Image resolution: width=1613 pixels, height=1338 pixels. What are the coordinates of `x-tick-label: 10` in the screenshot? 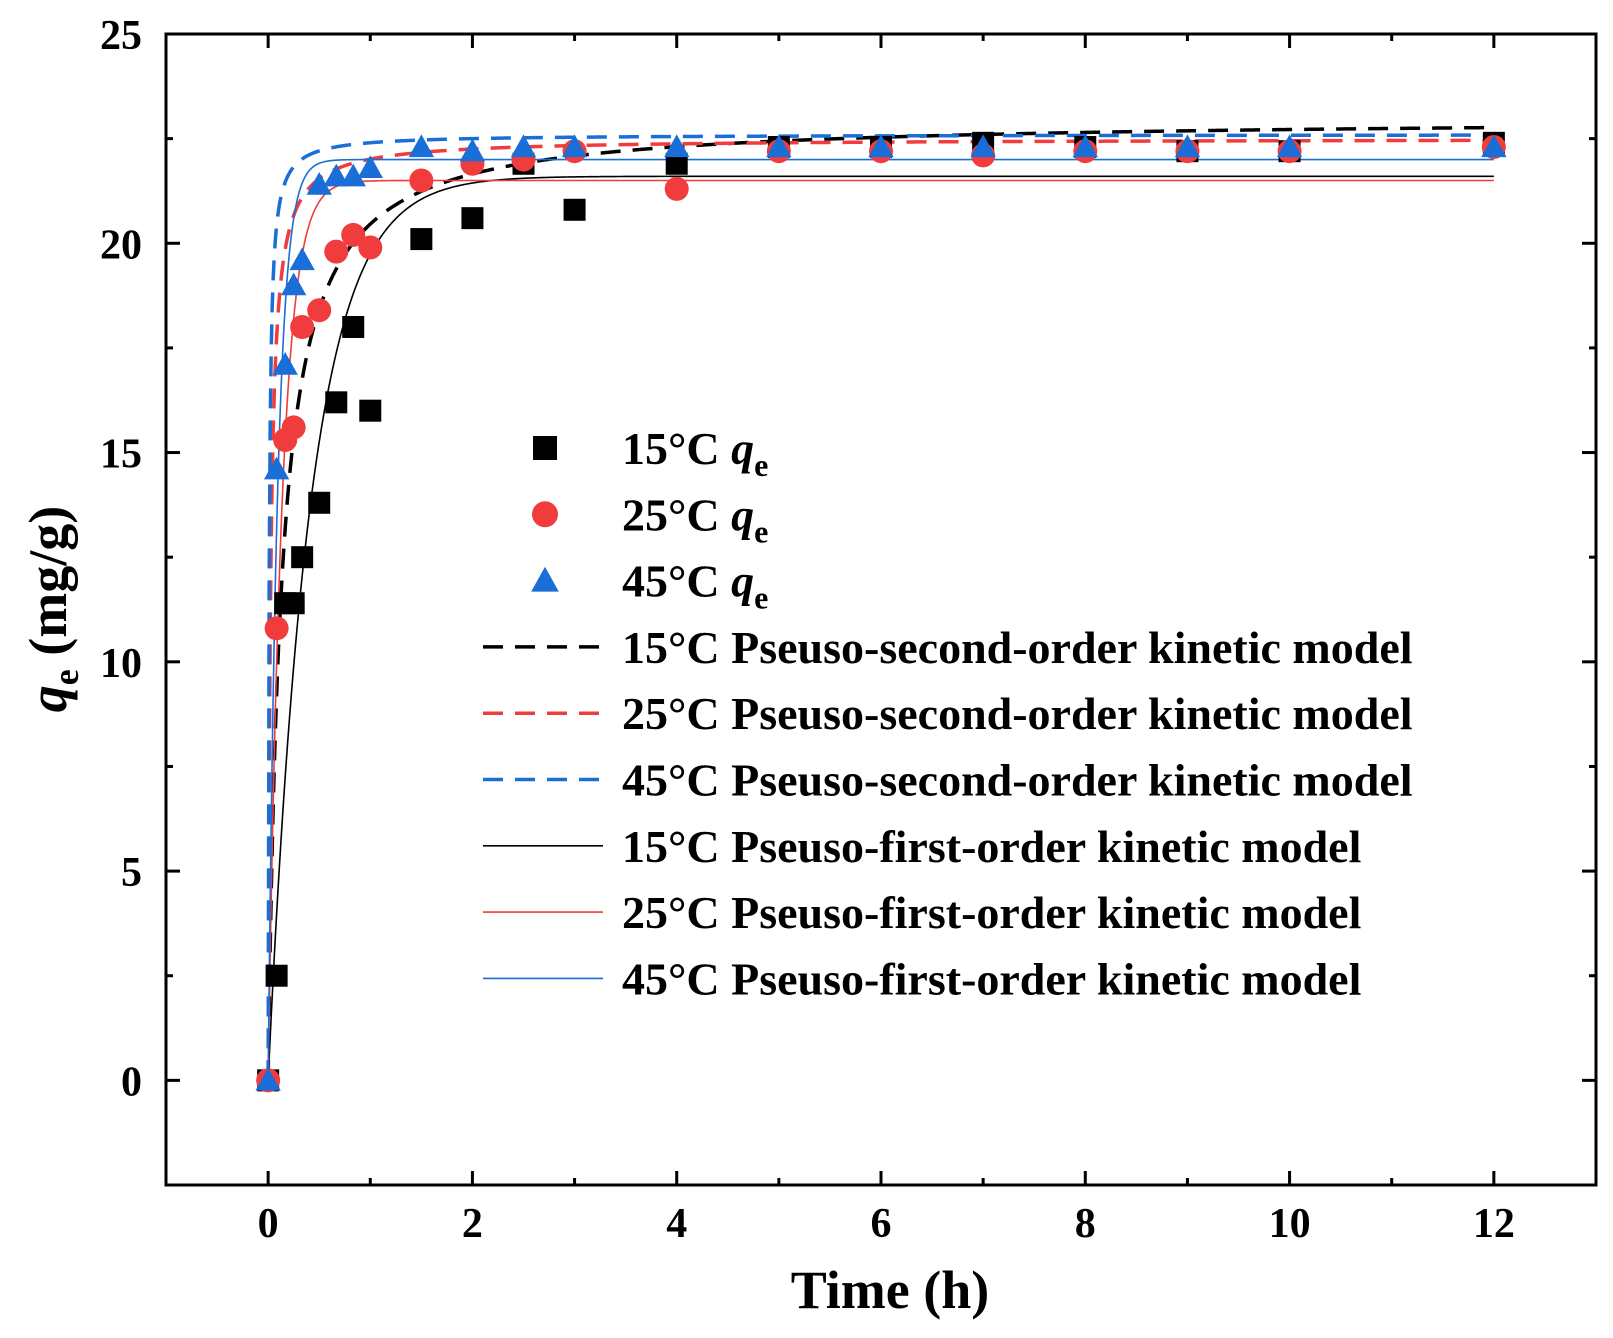 It's located at (1290, 1224).